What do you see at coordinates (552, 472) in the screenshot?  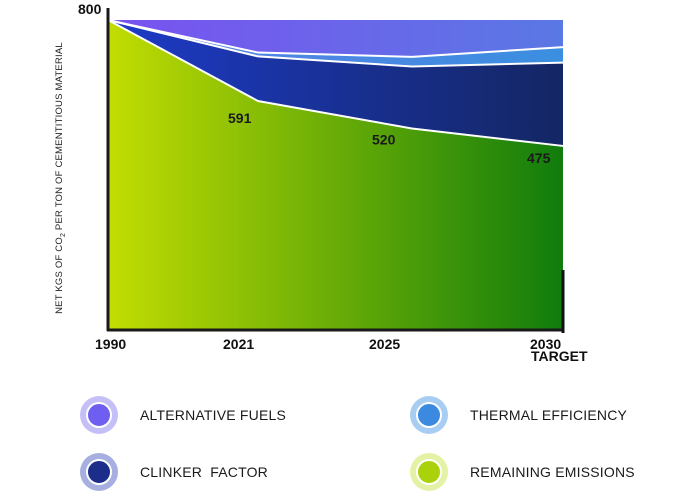 I see `legend-label: REMAINING EMISSIONS` at bounding box center [552, 472].